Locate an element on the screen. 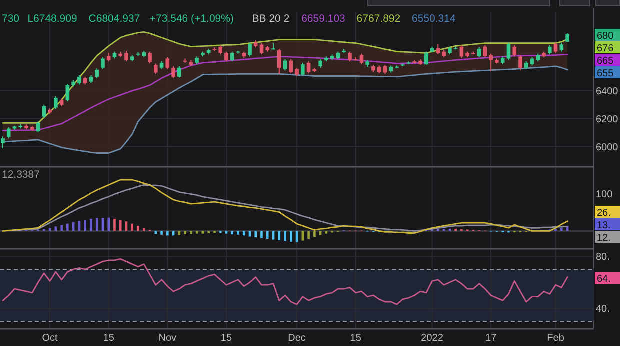 The height and width of the screenshot is (346, 620). text: 26. is located at coordinates (604, 213).